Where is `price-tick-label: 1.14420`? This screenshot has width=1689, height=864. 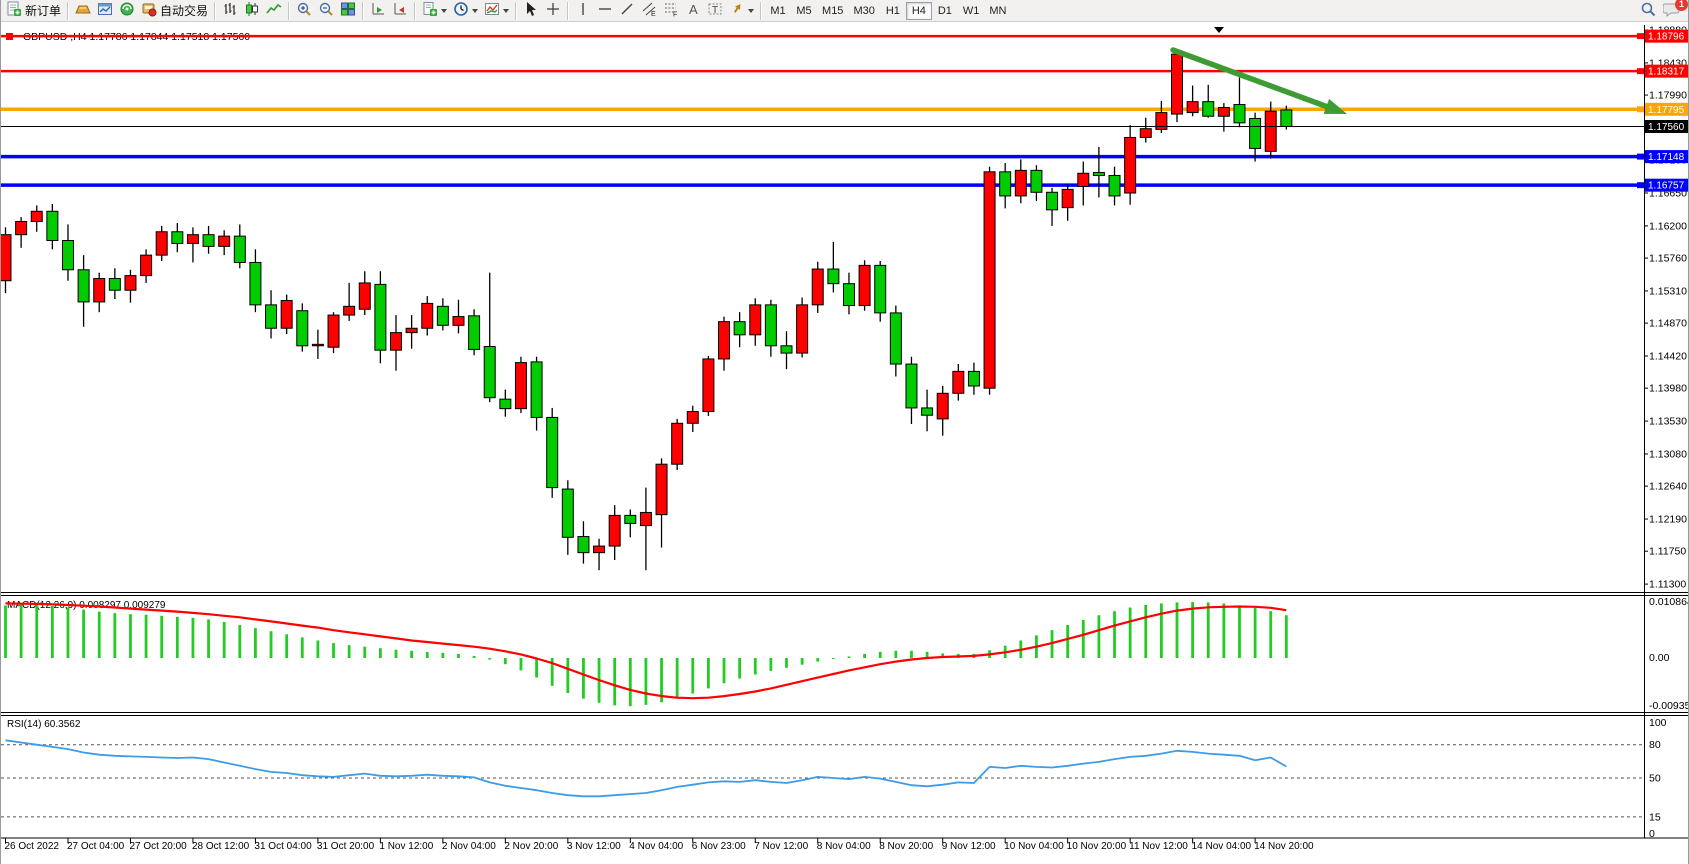 price-tick-label: 1.14420 is located at coordinates (1668, 357).